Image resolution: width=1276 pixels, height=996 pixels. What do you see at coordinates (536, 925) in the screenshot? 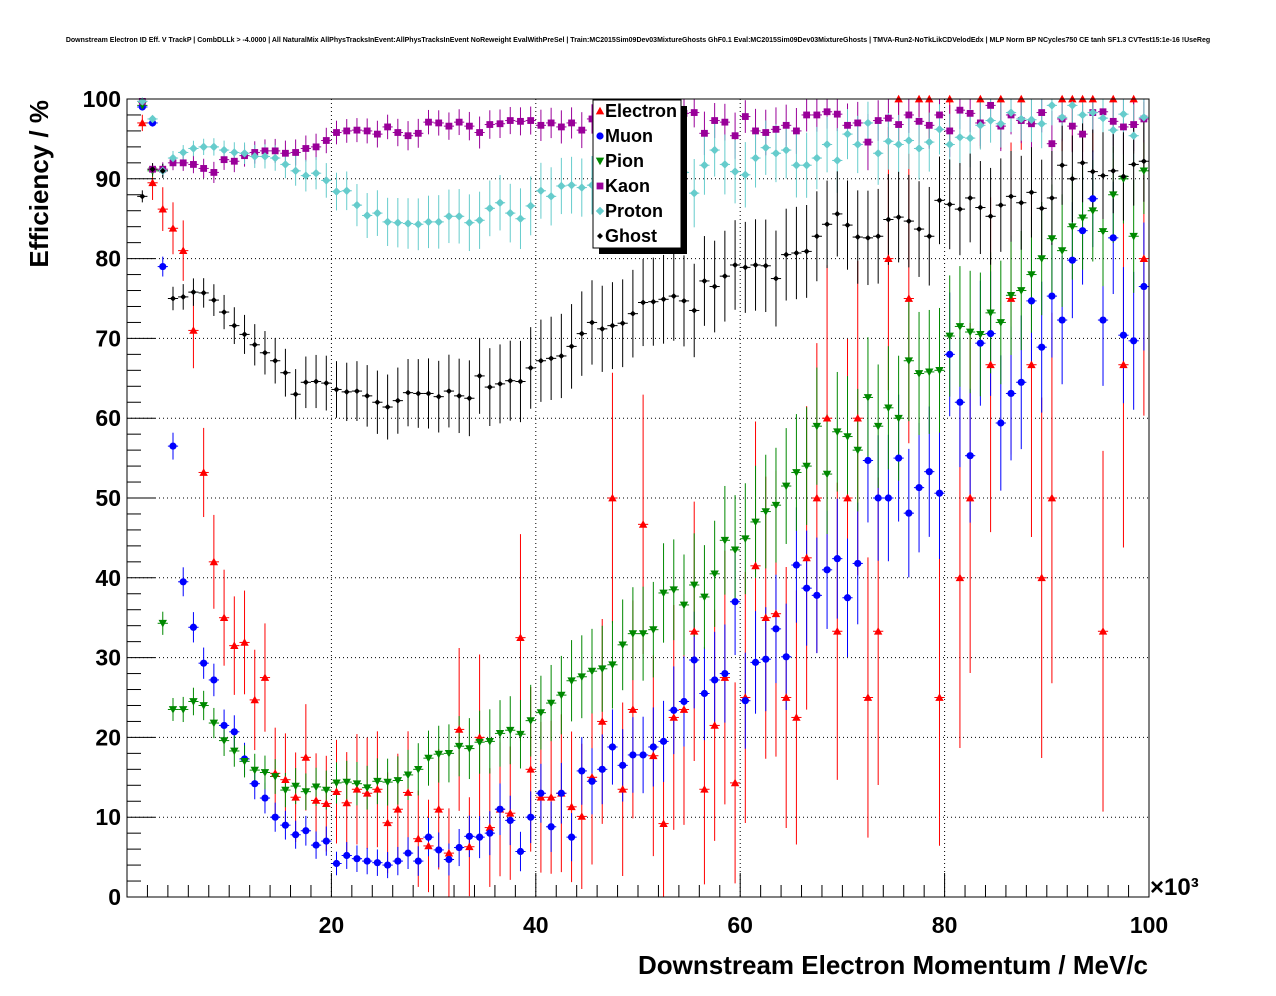
I see `x-tick-label: 40` at bounding box center [536, 925].